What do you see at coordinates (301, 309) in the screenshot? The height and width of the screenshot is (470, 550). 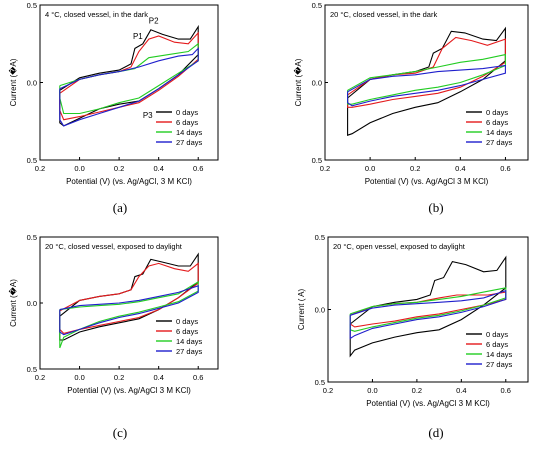 I see `y-axis-label: Current ( A)` at bounding box center [301, 309].